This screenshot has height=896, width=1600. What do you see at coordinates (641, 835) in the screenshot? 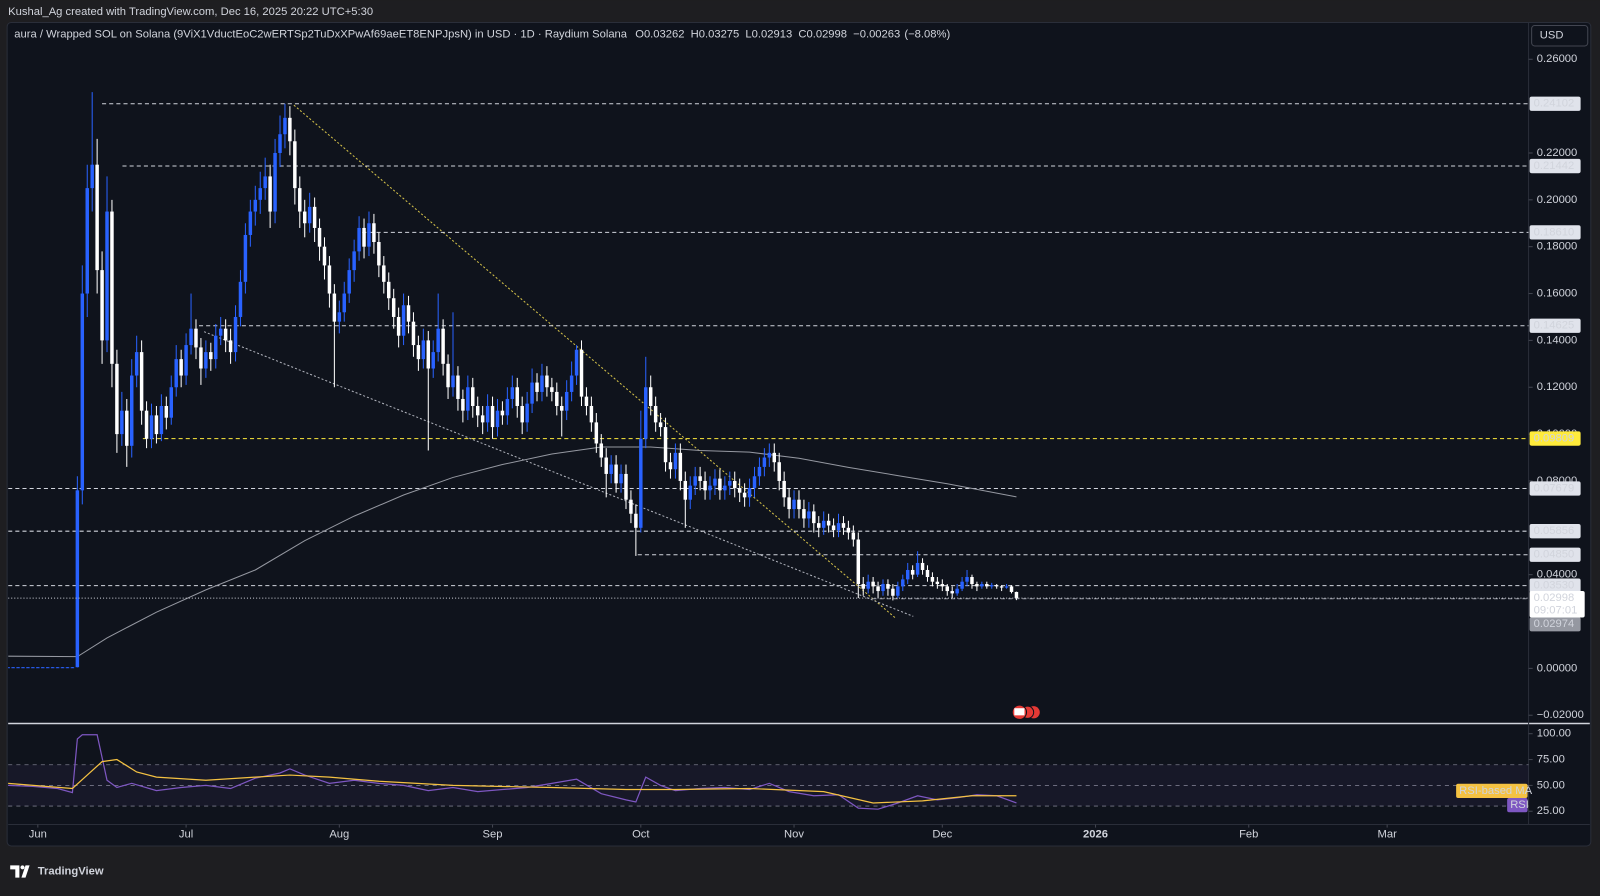
I see `x-tick-label: Oct` at bounding box center [641, 835].